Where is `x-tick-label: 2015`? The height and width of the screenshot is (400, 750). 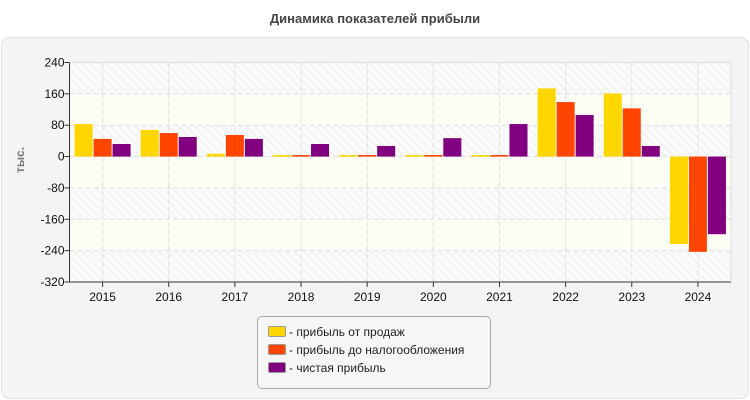
x-tick-label: 2015 is located at coordinates (102, 297).